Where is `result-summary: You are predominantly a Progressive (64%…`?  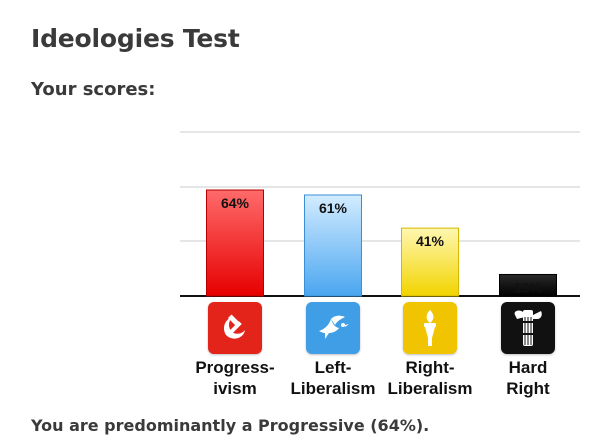
result-summary: You are predominantly a Progressive (64%… is located at coordinates (230, 425).